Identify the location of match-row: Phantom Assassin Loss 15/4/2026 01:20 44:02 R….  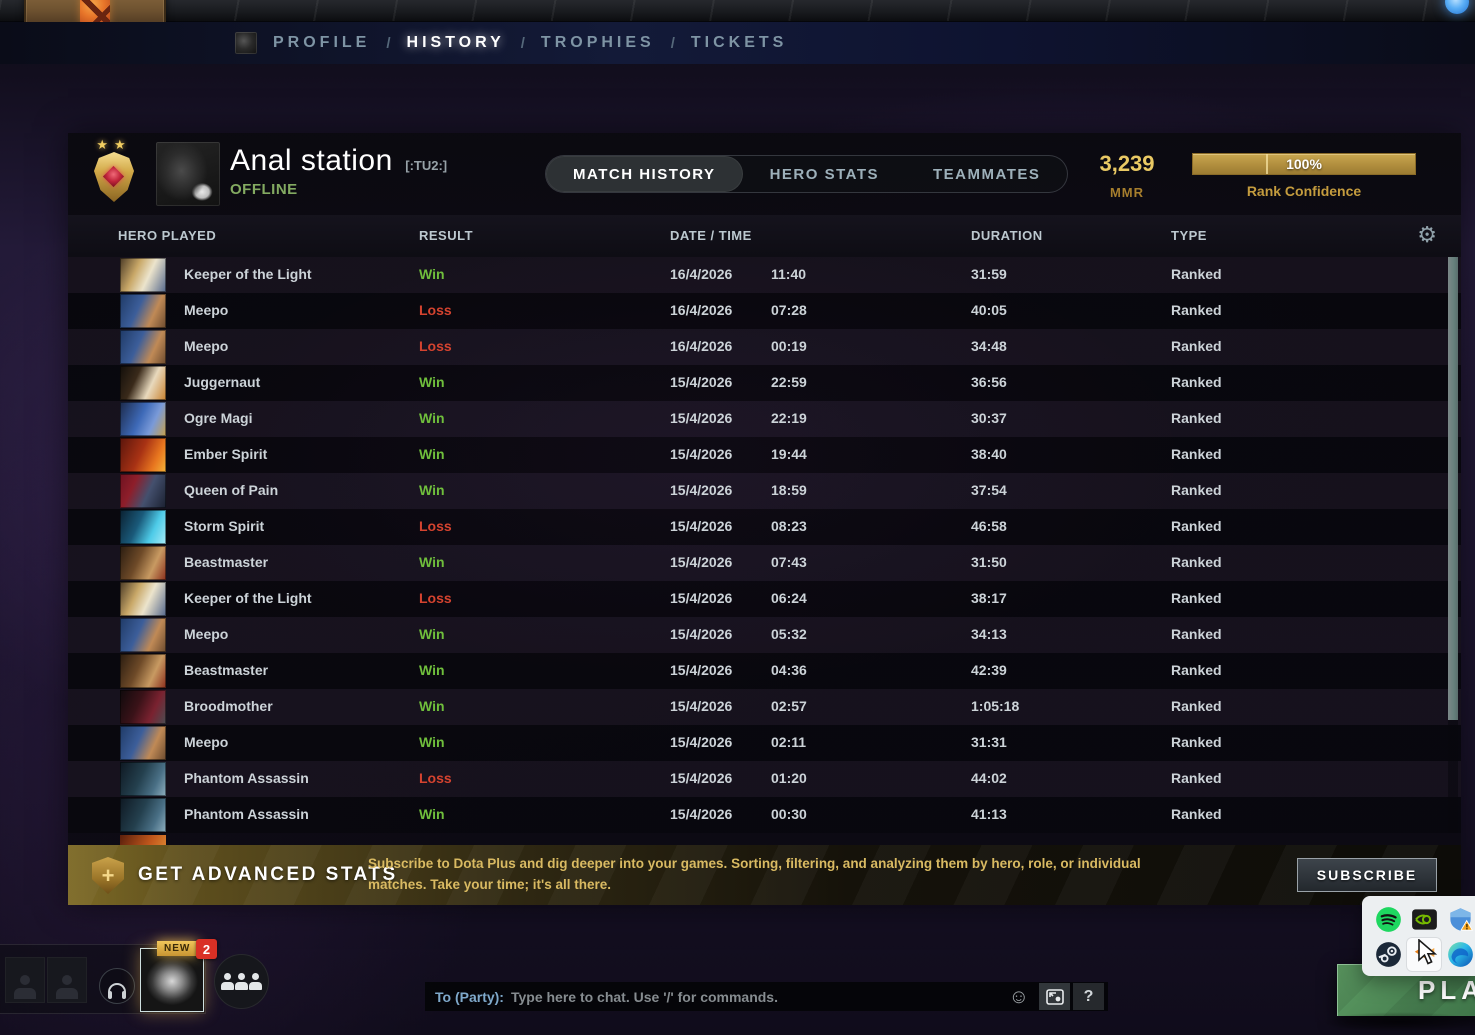
(764, 779).